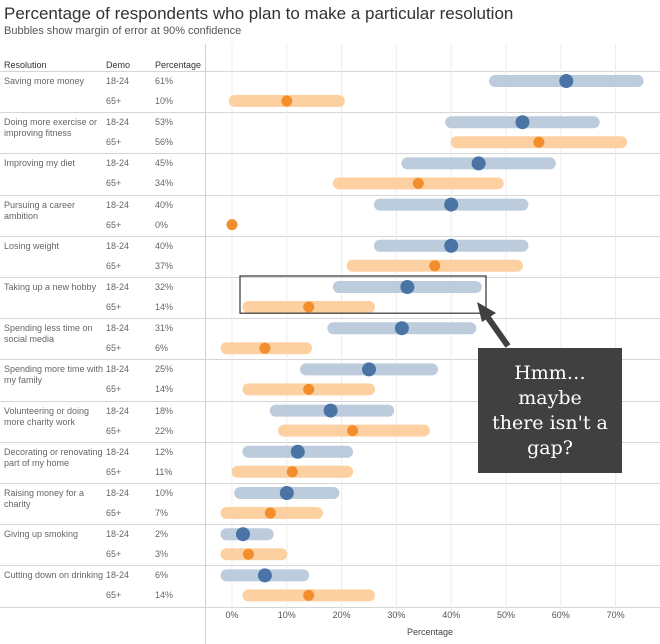 The image size is (660, 644). Describe the element at coordinates (40, 163) in the screenshot. I see `resolution-label: Improving my diet` at that location.